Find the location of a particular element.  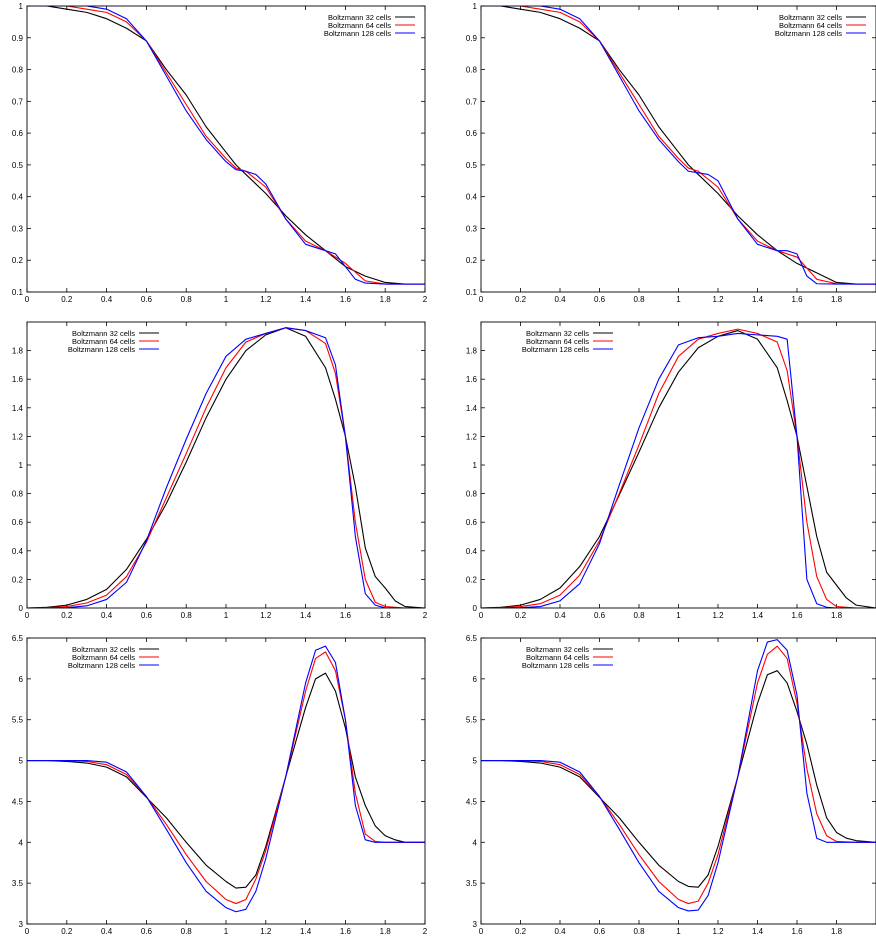

y-tick-label: 5 is located at coordinates (475, 761).